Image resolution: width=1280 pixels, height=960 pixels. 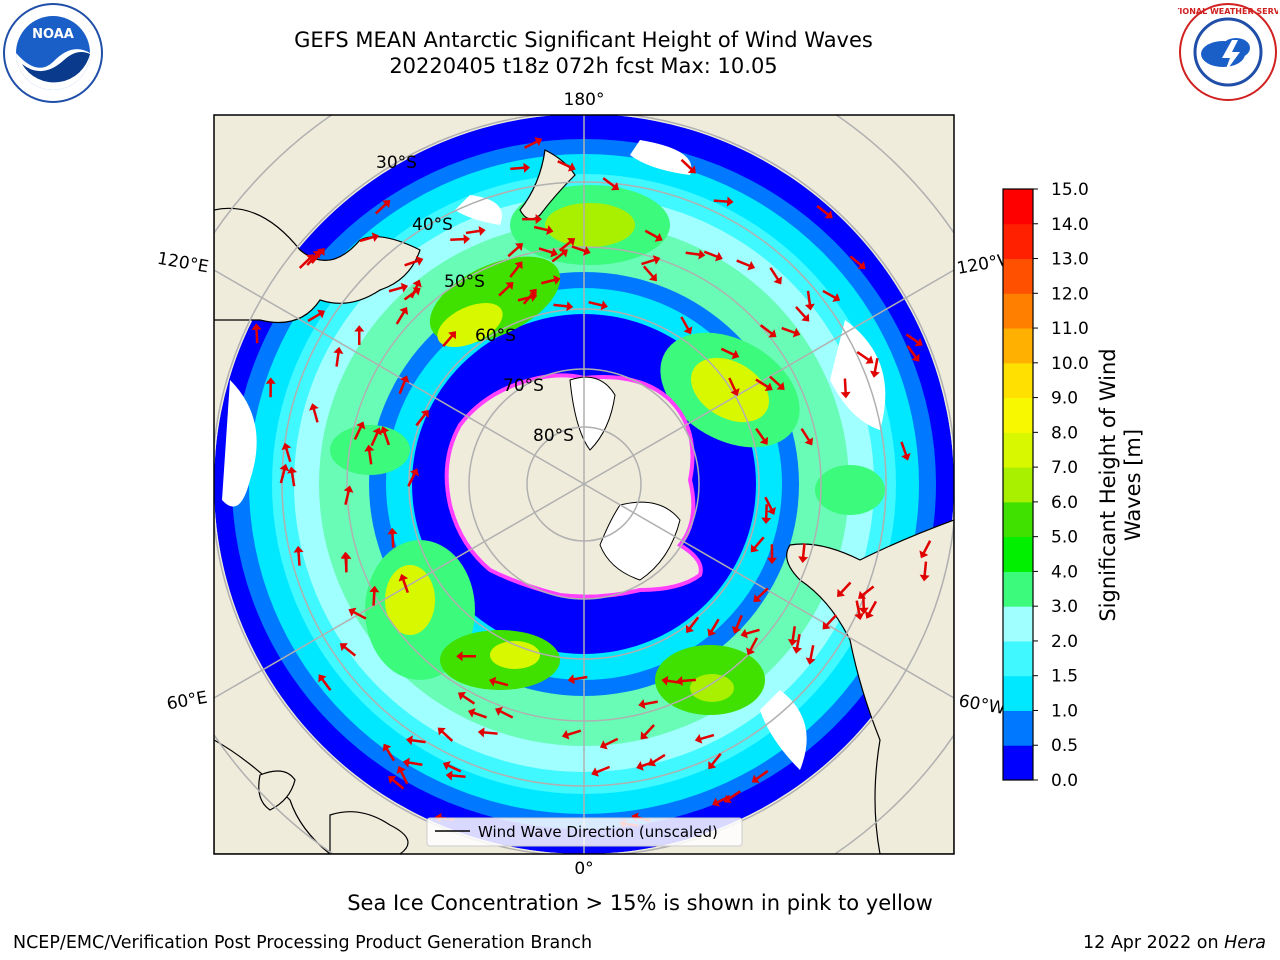 I want to click on nws-logo-text: NATIONAL WEATHER SERVICE, so click(x=1228, y=11).